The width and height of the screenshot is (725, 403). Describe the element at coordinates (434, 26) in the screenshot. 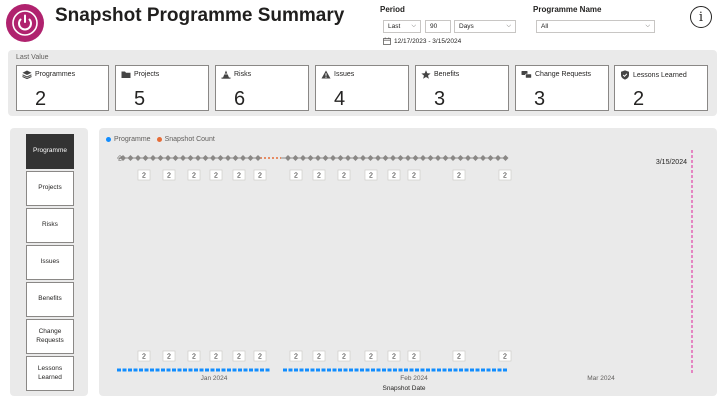

I see `period-count-value: 90` at that location.